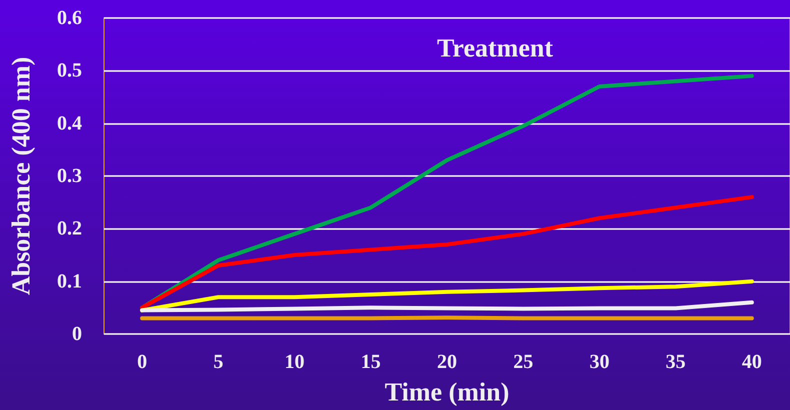 The width and height of the screenshot is (790, 410). What do you see at coordinates (370, 362) in the screenshot?
I see `x-tick-label: 15` at bounding box center [370, 362].